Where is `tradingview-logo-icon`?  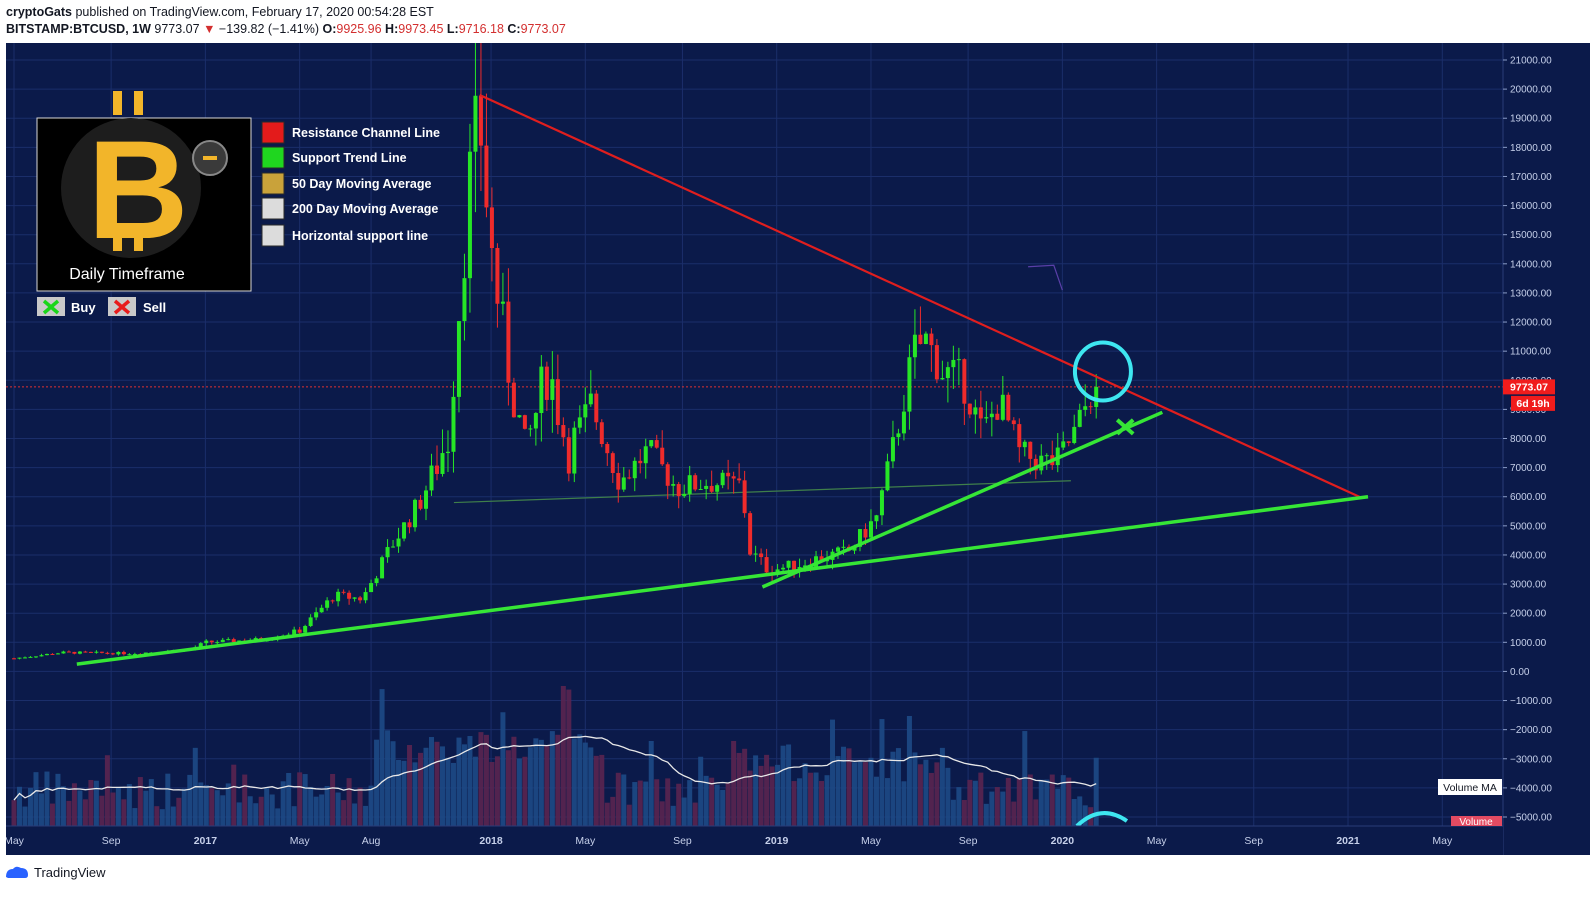
tradingview-logo-icon is located at coordinates (17, 872).